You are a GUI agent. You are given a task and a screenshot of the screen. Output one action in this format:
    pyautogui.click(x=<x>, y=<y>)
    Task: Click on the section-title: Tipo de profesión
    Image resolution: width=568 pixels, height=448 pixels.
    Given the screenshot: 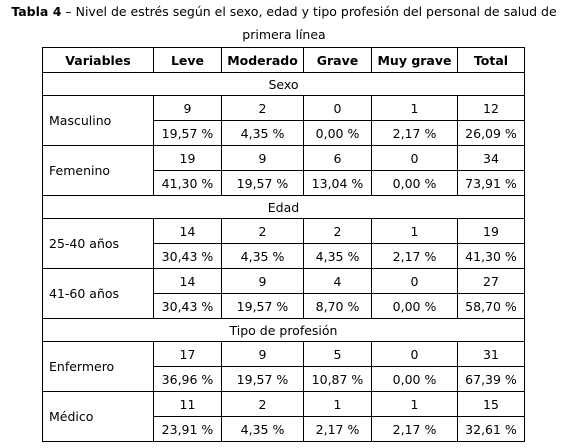 What is the action you would take?
    pyautogui.click(x=283, y=330)
    